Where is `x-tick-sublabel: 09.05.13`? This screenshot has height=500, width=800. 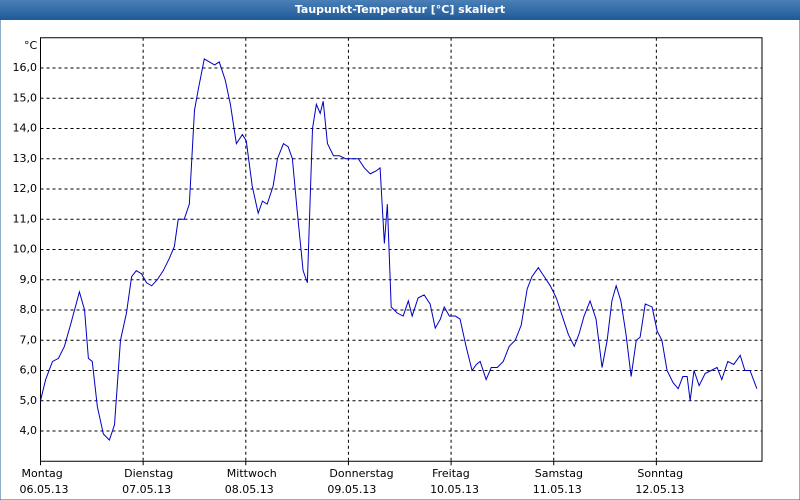 x-tick-sublabel: 09.05.13 is located at coordinates (351, 489).